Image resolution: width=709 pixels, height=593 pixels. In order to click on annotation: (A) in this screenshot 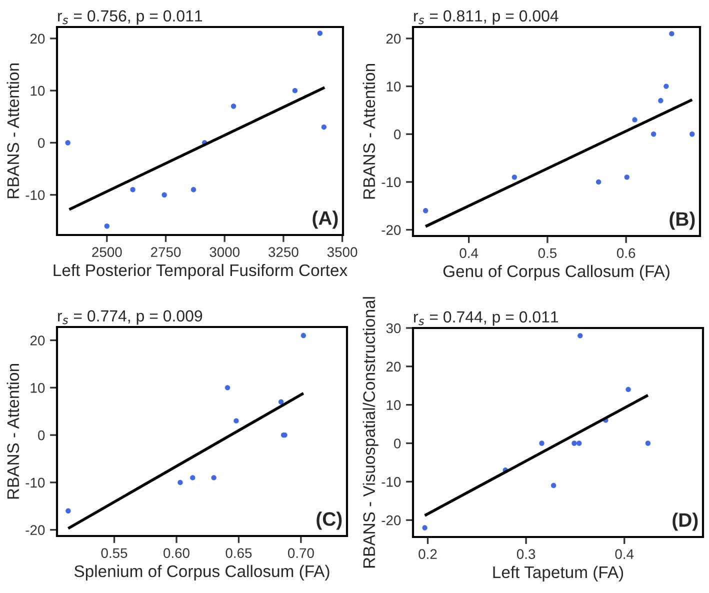, I will do `click(325, 219)`.